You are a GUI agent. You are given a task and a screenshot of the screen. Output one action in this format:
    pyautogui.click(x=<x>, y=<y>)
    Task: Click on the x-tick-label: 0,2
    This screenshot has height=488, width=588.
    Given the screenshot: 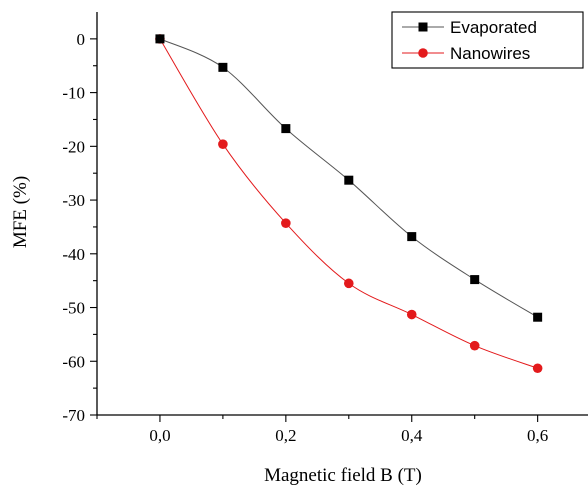 What is the action you would take?
    pyautogui.click(x=285, y=435)
    